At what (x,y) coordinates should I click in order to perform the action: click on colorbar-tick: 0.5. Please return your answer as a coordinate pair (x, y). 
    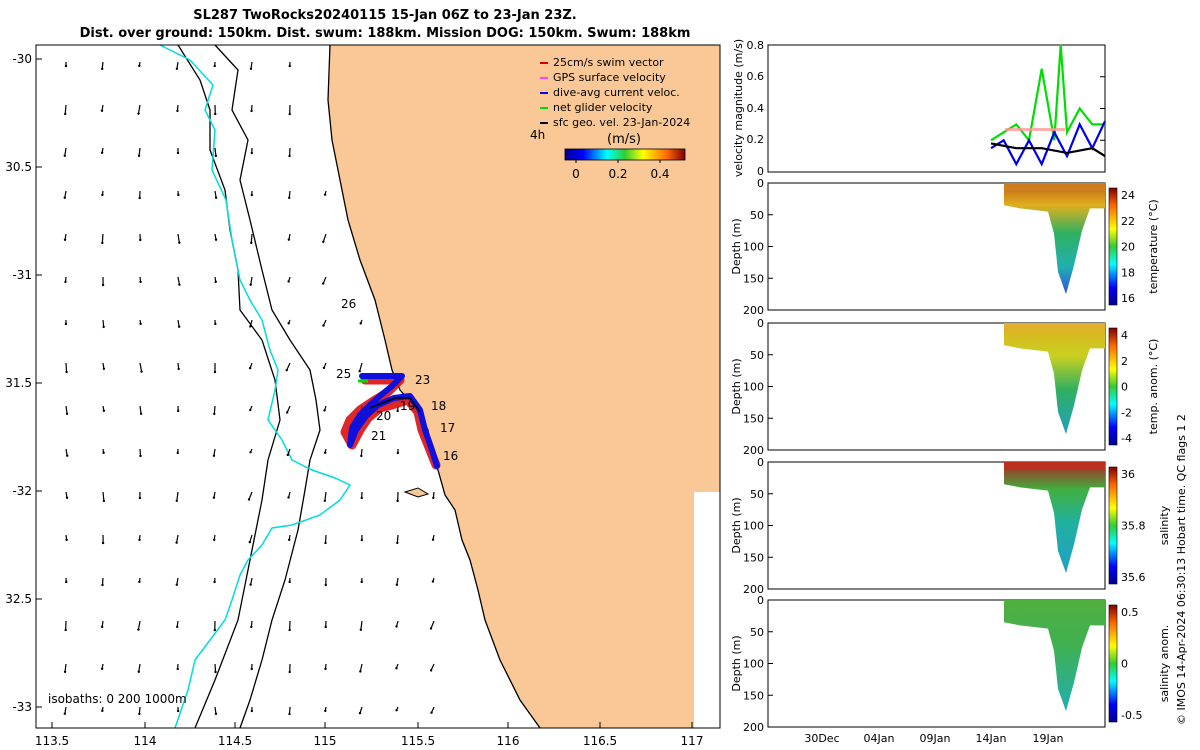
    Looking at the image, I should click on (1130, 612).